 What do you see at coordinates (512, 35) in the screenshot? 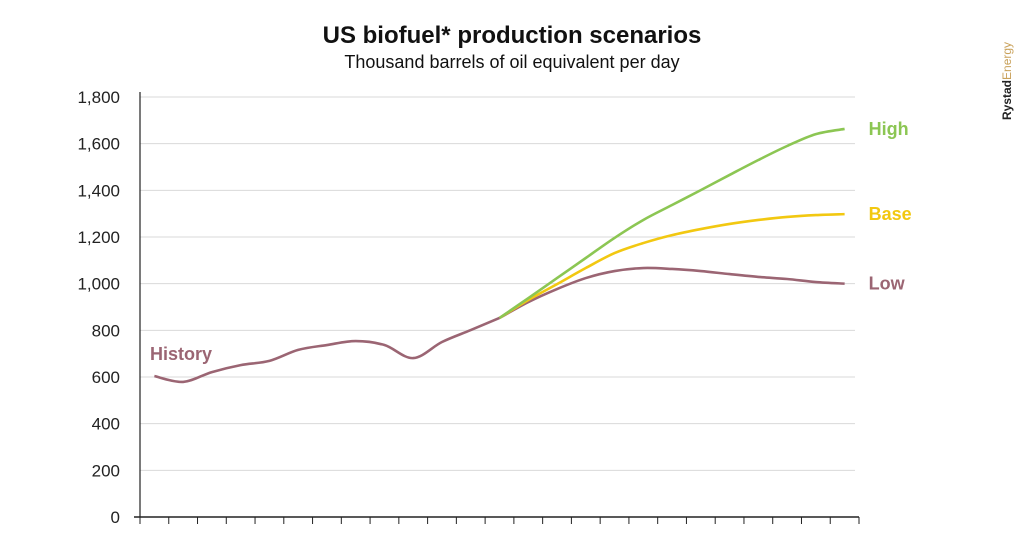
I see `chart-title: US biofuel* production scenarios` at bounding box center [512, 35].